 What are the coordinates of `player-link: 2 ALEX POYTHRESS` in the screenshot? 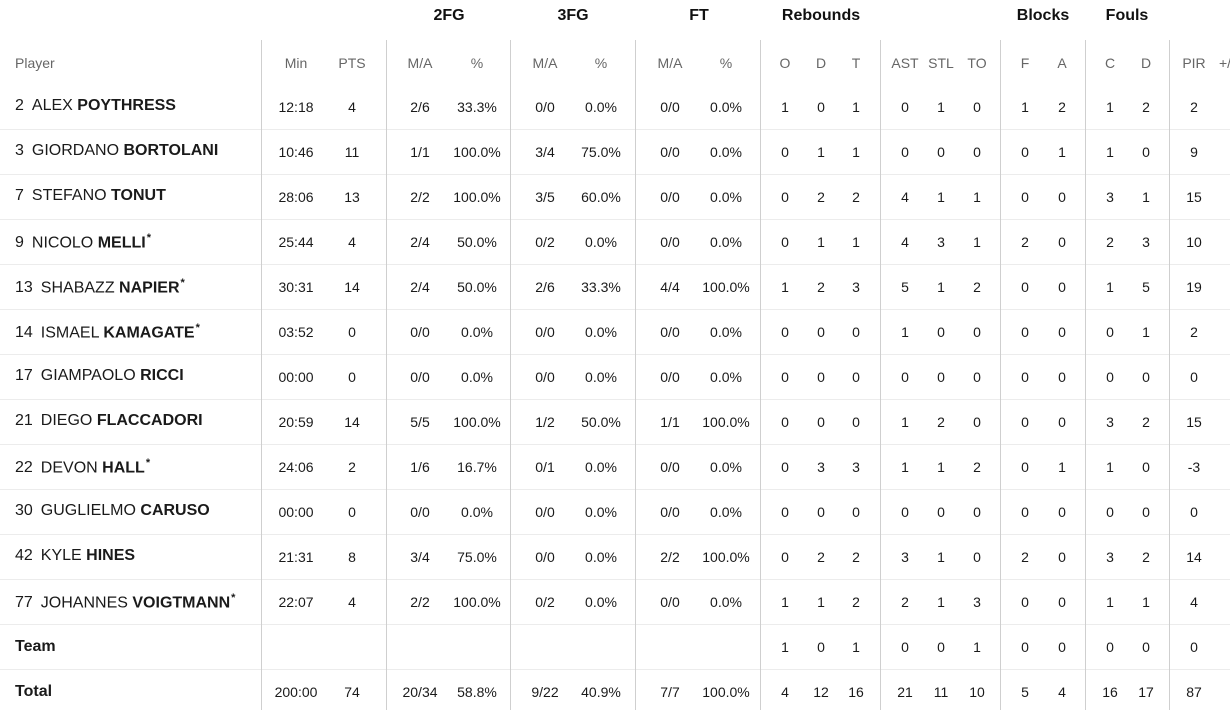 It's located at (95, 106).